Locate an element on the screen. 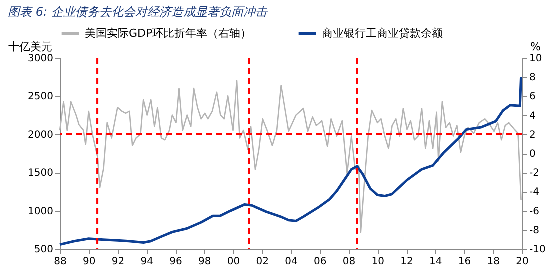 Image resolution: width=554 pixels, height=272 pixels. y-tick-label: 2500 is located at coordinates (41, 97).